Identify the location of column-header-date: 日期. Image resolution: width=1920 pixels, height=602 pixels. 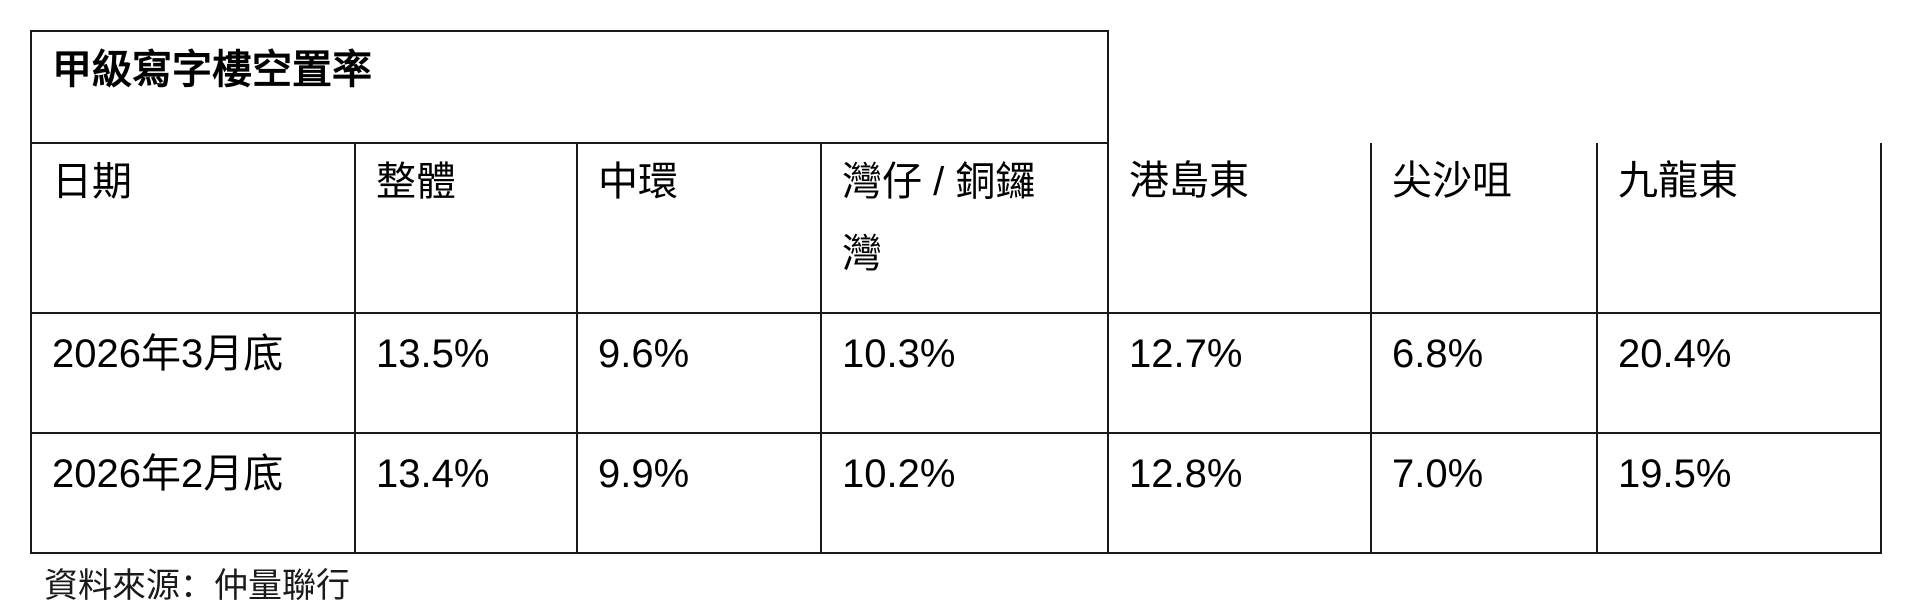
(193, 228).